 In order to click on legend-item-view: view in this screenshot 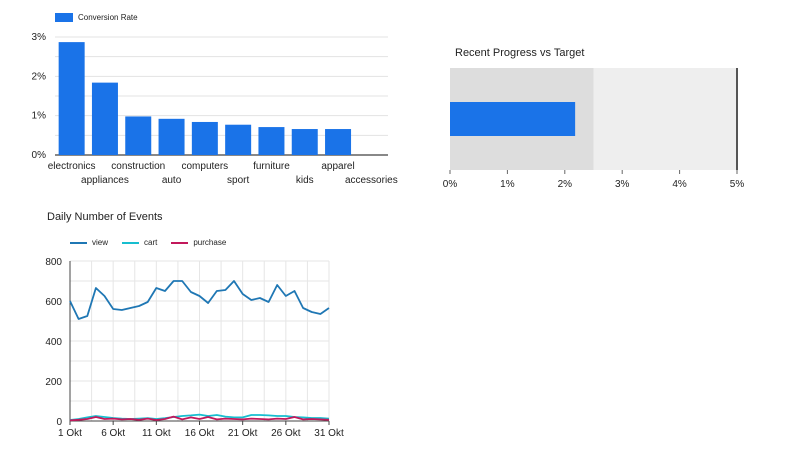, I will do `click(89, 242)`.